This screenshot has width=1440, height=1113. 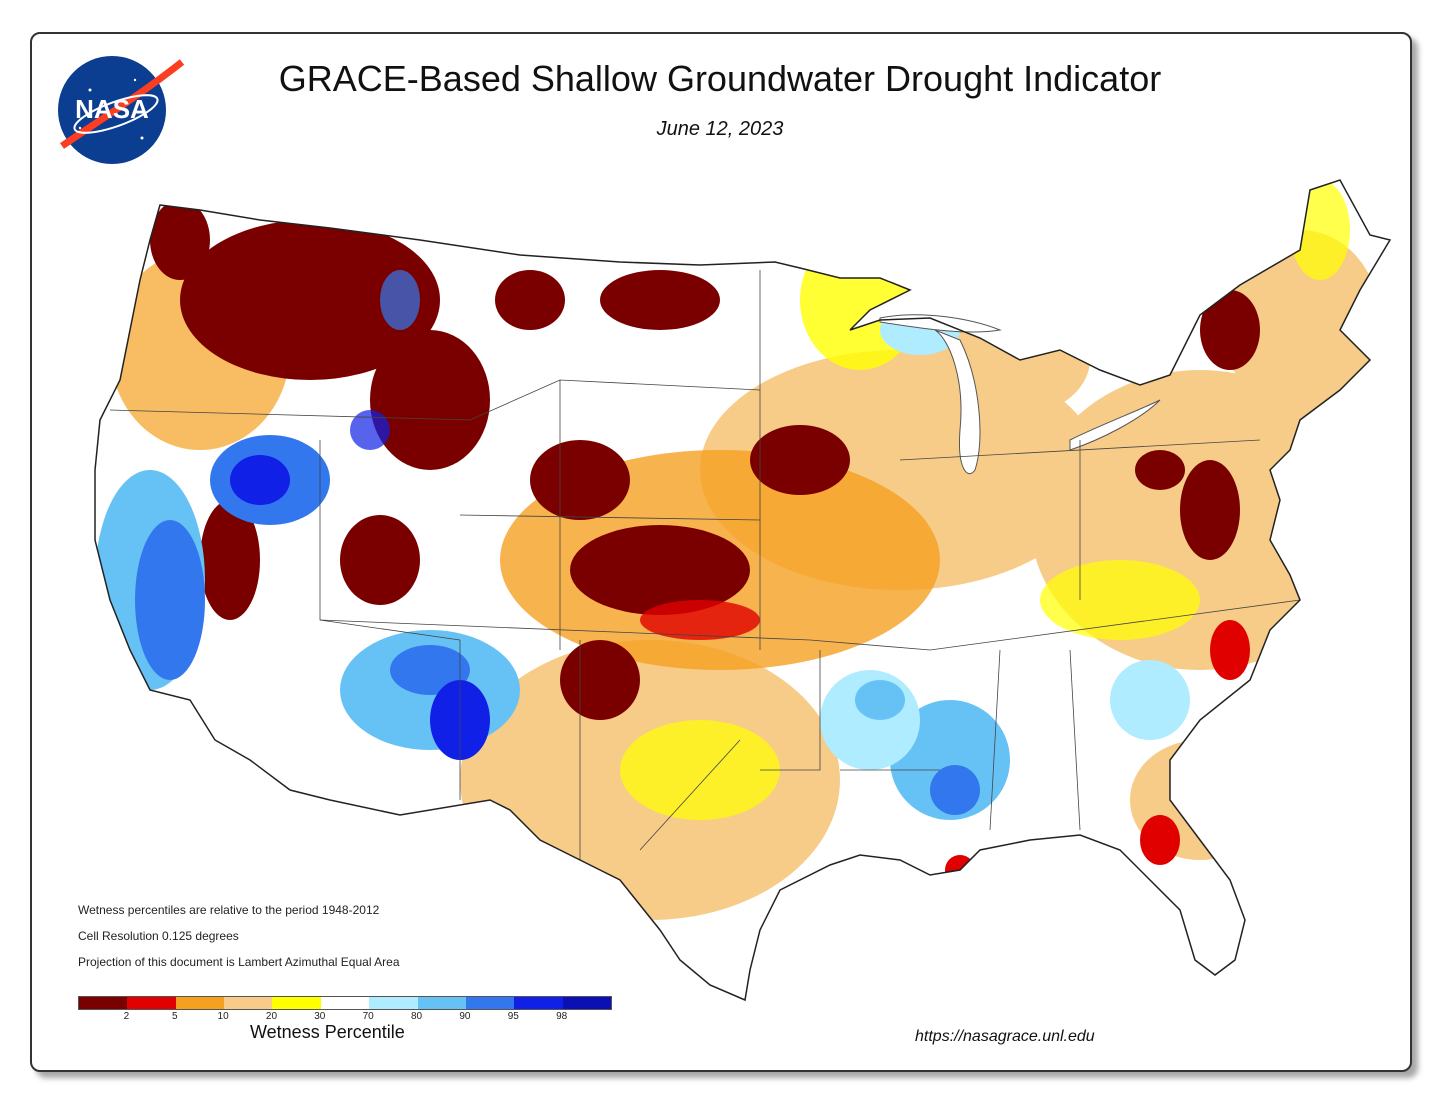 What do you see at coordinates (368, 1016) in the screenshot?
I see `legend-tick-label: 70` at bounding box center [368, 1016].